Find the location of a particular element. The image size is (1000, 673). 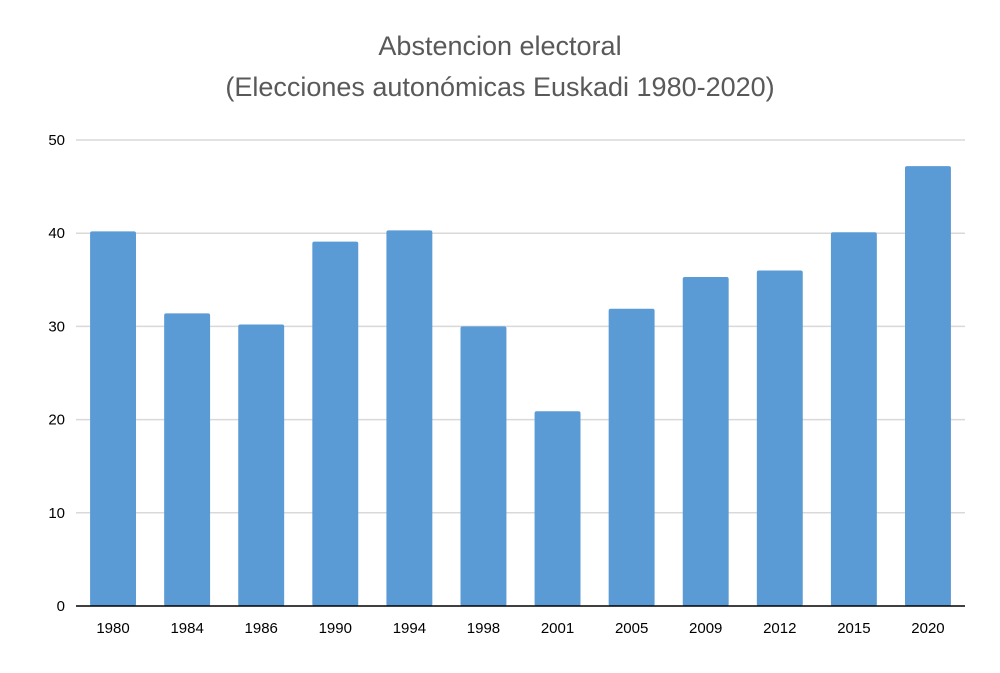

x-tick-label: 2005 is located at coordinates (631, 628).